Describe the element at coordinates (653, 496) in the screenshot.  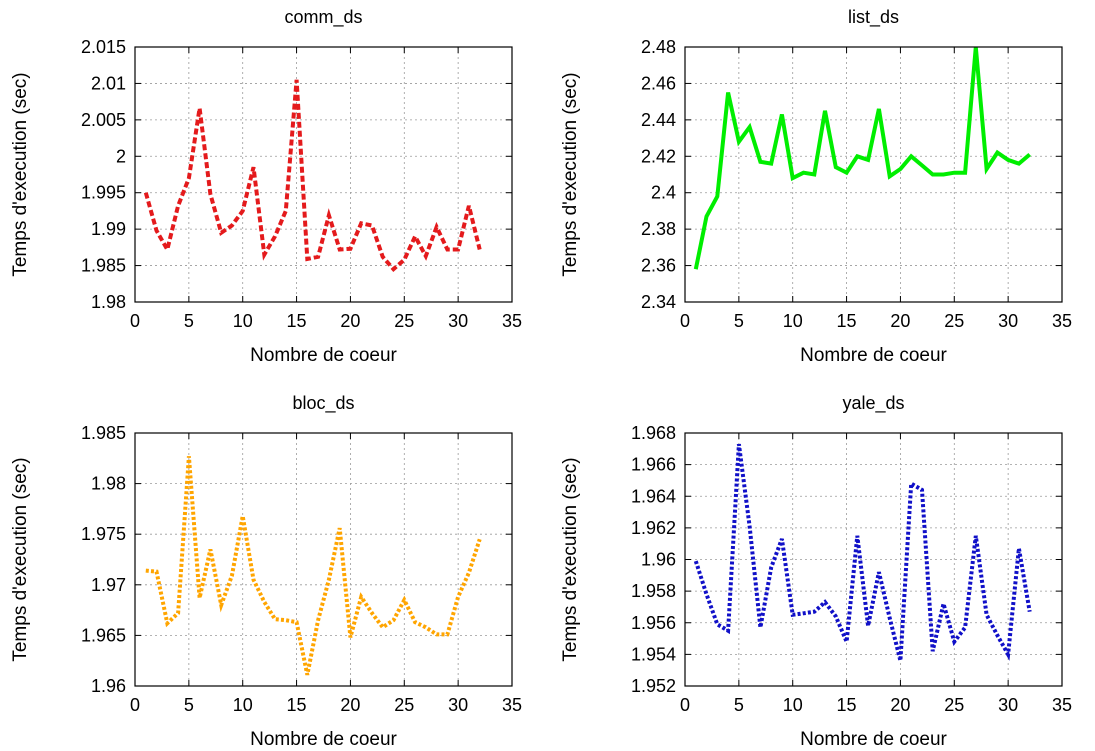
I see `y-tick-label: 1.964` at that location.